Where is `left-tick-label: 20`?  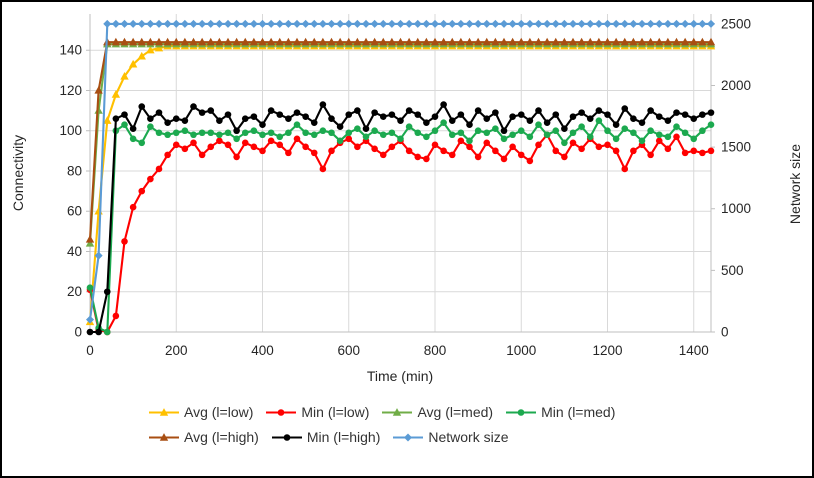
left-tick-label: 20 is located at coordinates (74, 291).